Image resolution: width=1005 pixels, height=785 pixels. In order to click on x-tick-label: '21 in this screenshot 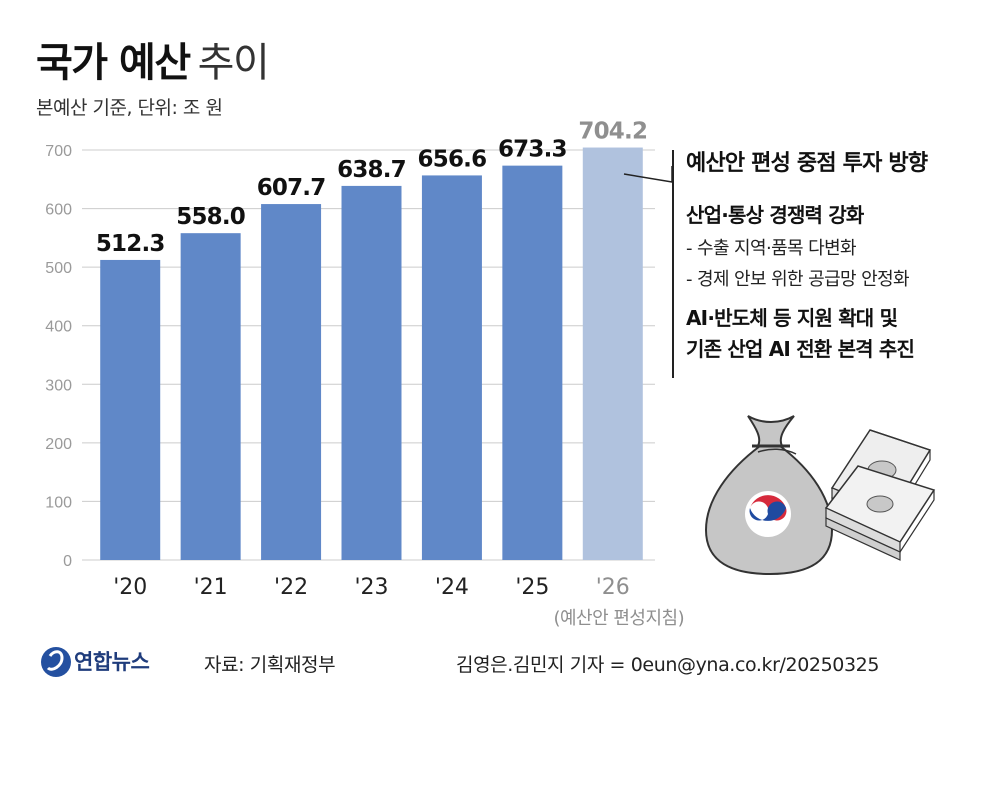, I will do `click(211, 587)`.